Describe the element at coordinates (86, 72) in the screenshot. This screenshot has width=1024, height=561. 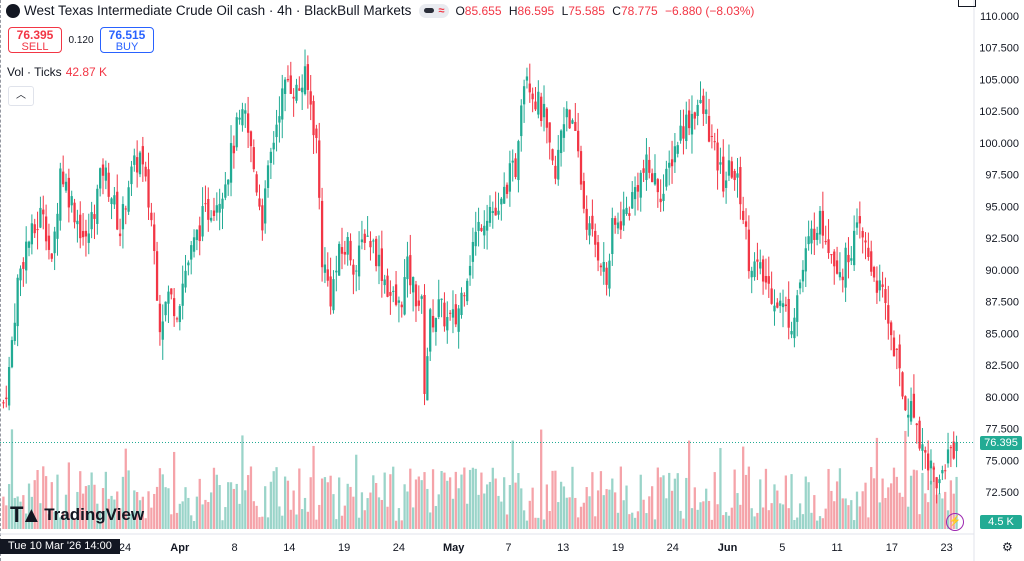
I see `volume-value: 42.87 K` at that location.